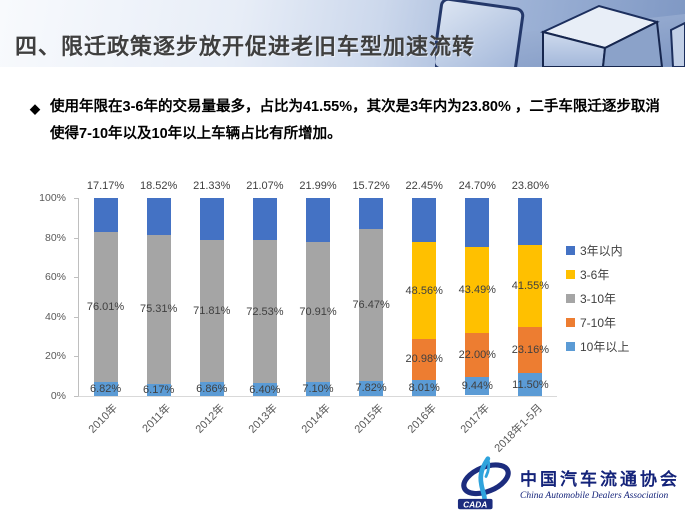 This screenshot has height=513, width=685. I want to click on data-label: 18.52%, so click(159, 186).